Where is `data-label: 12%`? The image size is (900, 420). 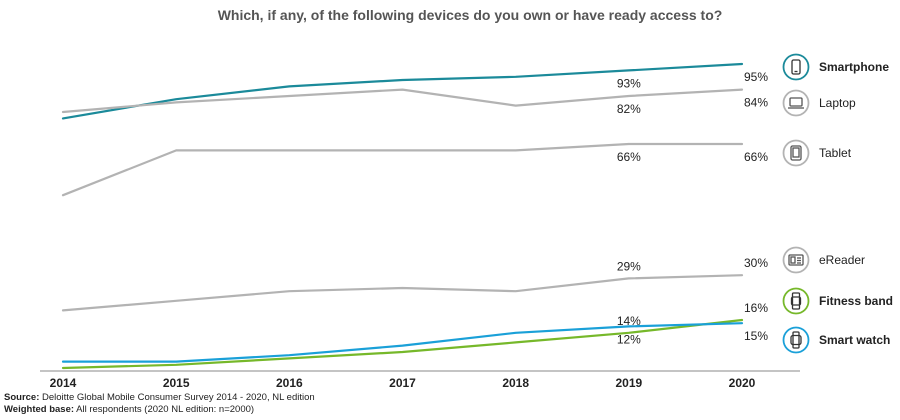
data-label: 12% is located at coordinates (629, 339).